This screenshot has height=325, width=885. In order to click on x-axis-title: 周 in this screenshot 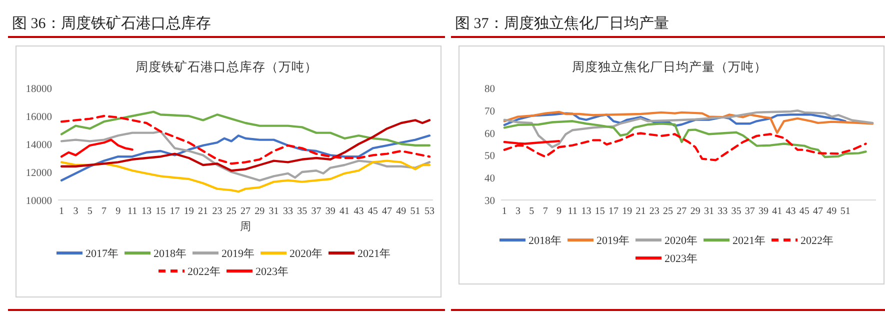, I will do `click(245, 227)`.